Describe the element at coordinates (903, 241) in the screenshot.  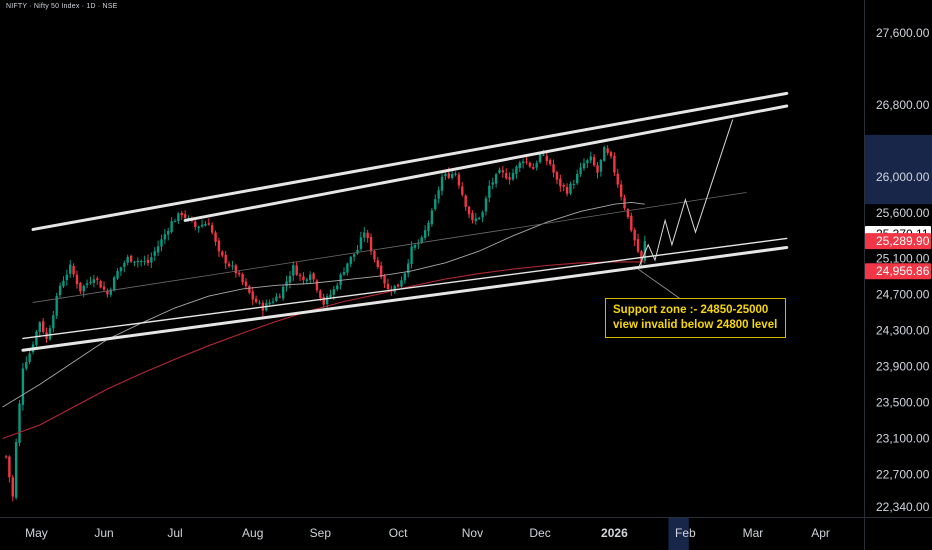
I see `price-label-text: 25,289.90` at that location.